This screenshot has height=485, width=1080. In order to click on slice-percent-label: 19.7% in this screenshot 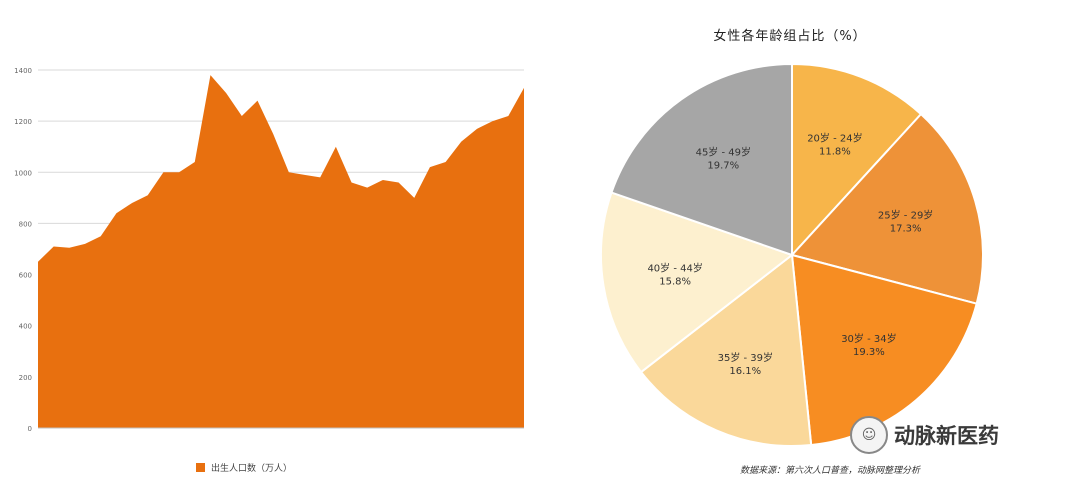, I will do `click(723, 166)`.